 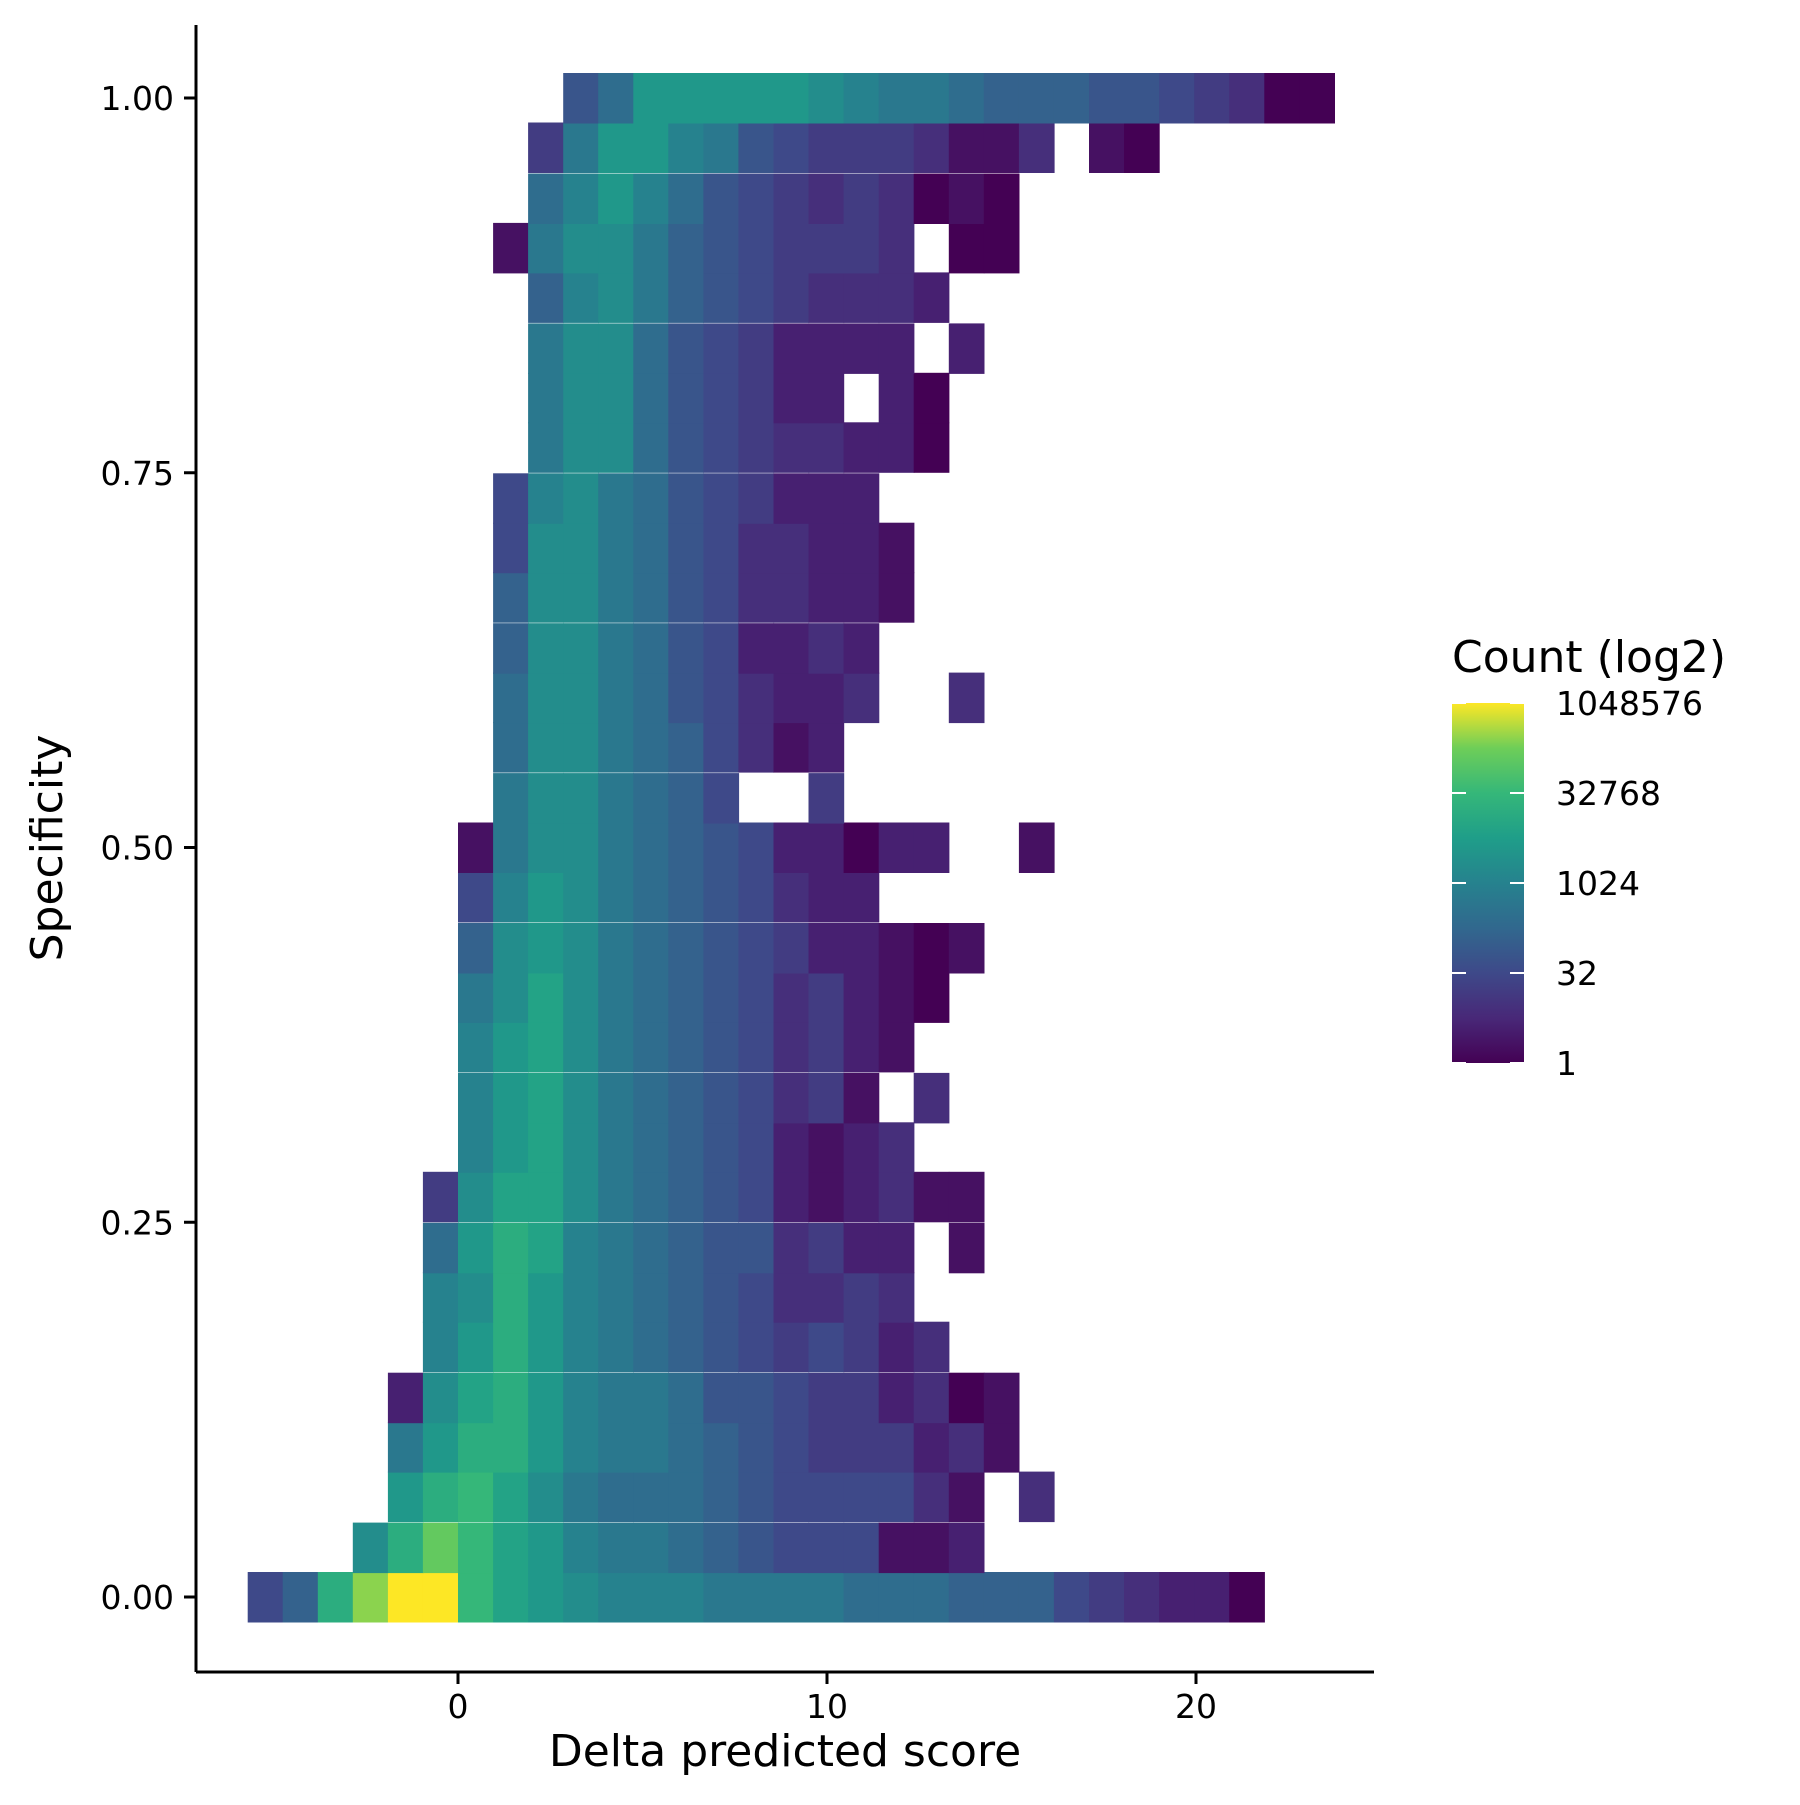 I want to click on x-tick-label: 0, so click(x=458, y=1706).